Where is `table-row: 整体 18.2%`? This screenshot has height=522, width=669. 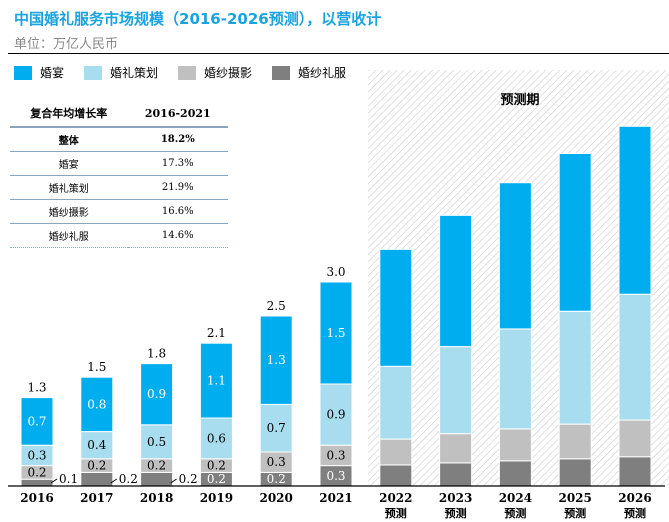
table-row: 整体 18.2% is located at coordinates (119, 139).